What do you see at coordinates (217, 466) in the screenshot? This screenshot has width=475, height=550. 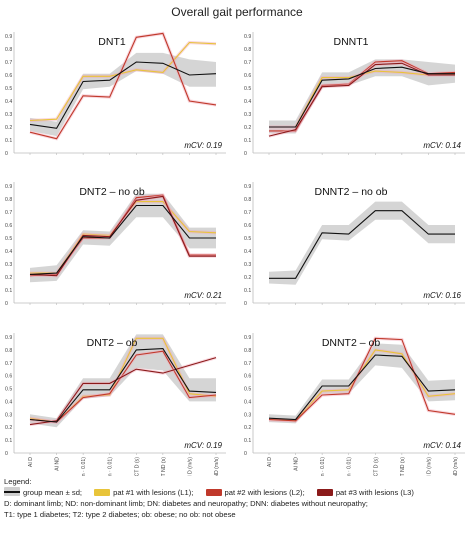 I see `x-tick-label: vel ND (m/s)` at bounding box center [217, 466].